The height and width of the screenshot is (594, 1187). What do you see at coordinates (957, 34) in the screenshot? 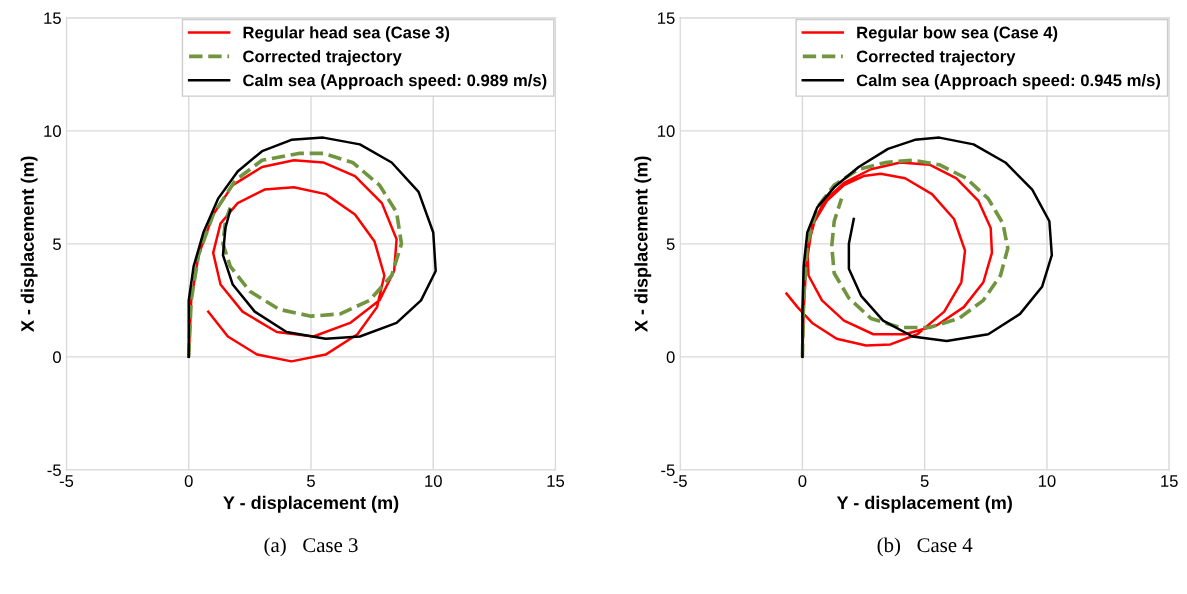
I see `legend-label: Regular bow sea (Case 4)` at bounding box center [957, 34].